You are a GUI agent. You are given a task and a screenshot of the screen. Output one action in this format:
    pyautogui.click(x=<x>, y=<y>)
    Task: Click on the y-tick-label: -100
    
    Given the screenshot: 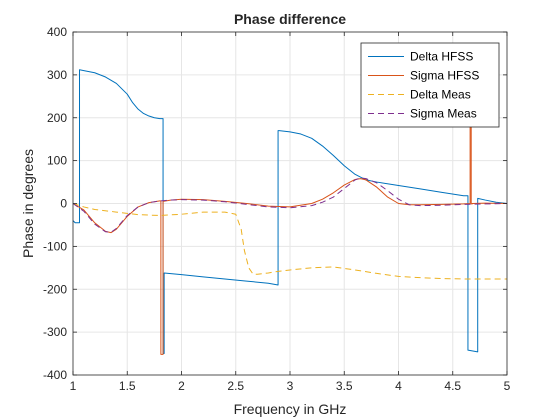 What is the action you would take?
    pyautogui.click(x=55, y=246)
    